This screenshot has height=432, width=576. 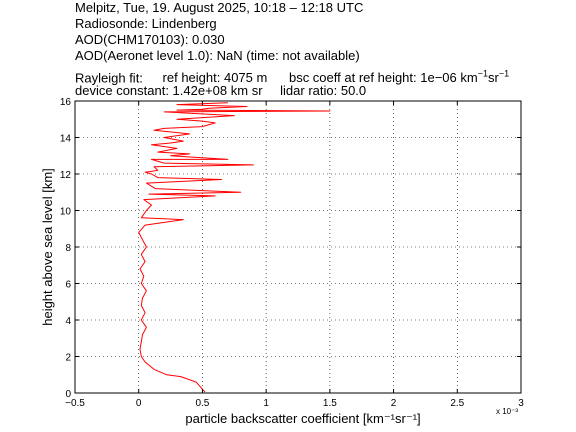 I want to click on x-multiplier-label: x 10⁻³, so click(x=507, y=411).